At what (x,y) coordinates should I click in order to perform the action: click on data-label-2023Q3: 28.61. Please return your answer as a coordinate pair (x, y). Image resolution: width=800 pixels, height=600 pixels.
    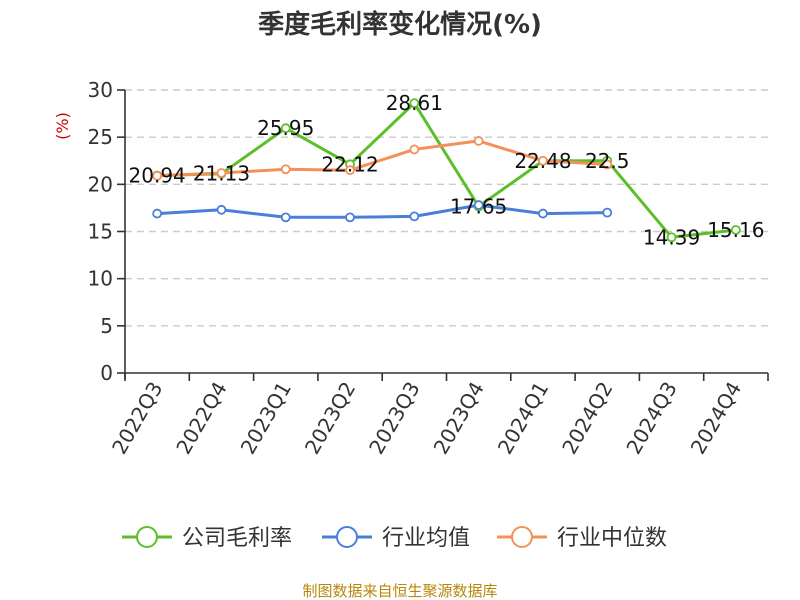
    Looking at the image, I should click on (414, 103).